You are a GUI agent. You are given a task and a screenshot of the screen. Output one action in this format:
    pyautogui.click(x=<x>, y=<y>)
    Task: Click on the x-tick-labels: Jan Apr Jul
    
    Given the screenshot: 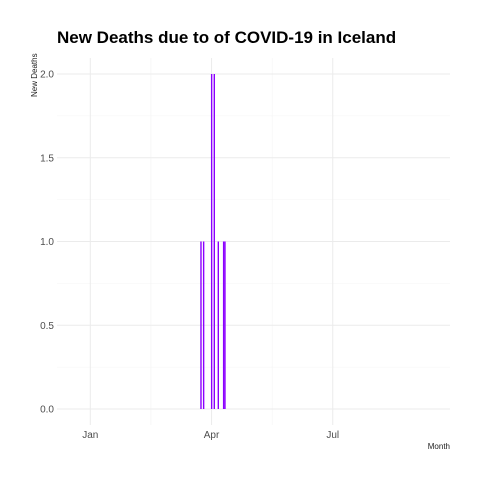 What is the action you would take?
    pyautogui.click(x=210, y=435)
    